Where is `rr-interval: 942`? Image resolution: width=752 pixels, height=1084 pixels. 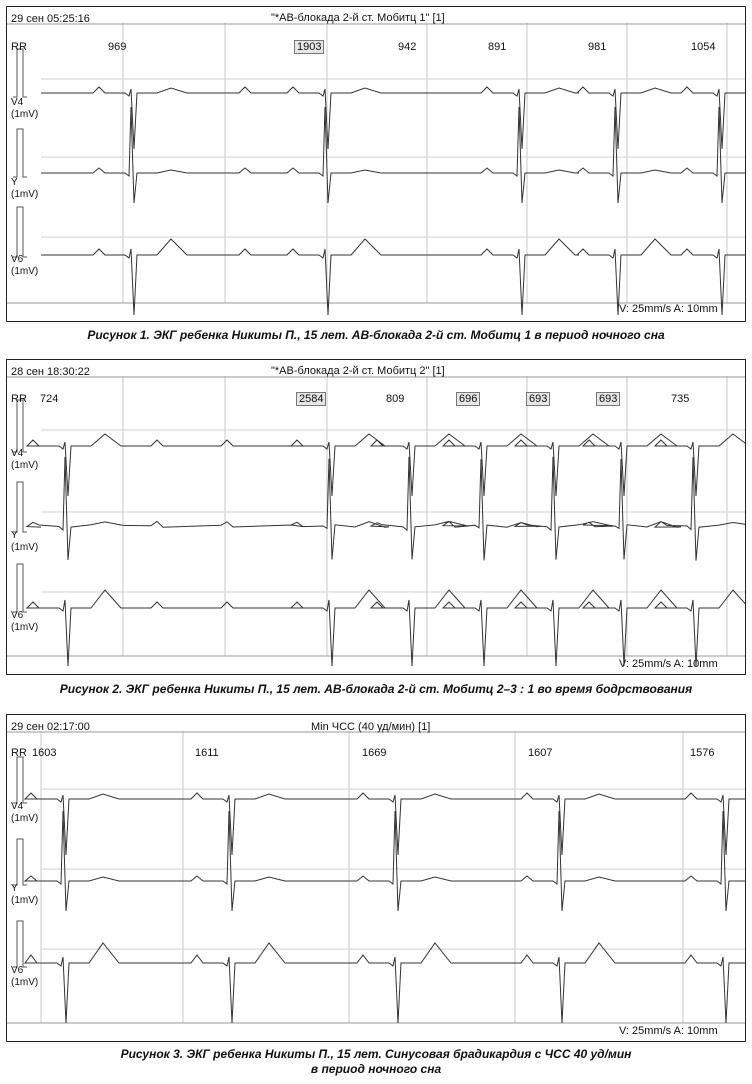 rr-interval: 942 is located at coordinates (407, 47).